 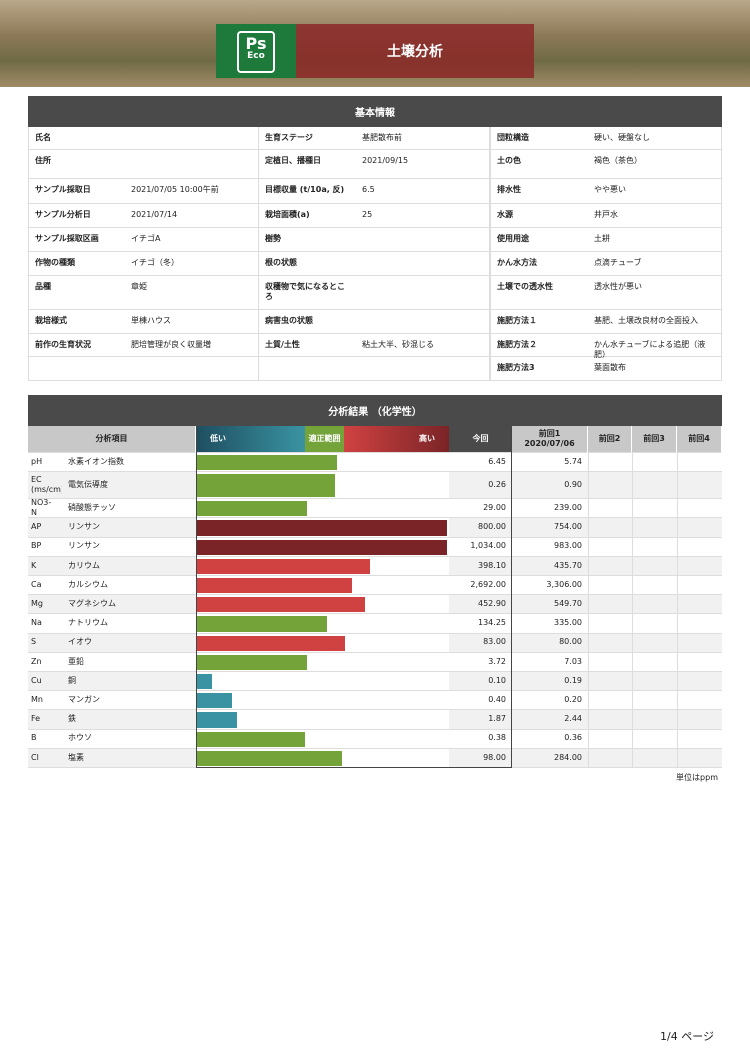 What do you see at coordinates (550, 586) in the screenshot?
I see `prev1-value: 3,306.00` at bounding box center [550, 586].